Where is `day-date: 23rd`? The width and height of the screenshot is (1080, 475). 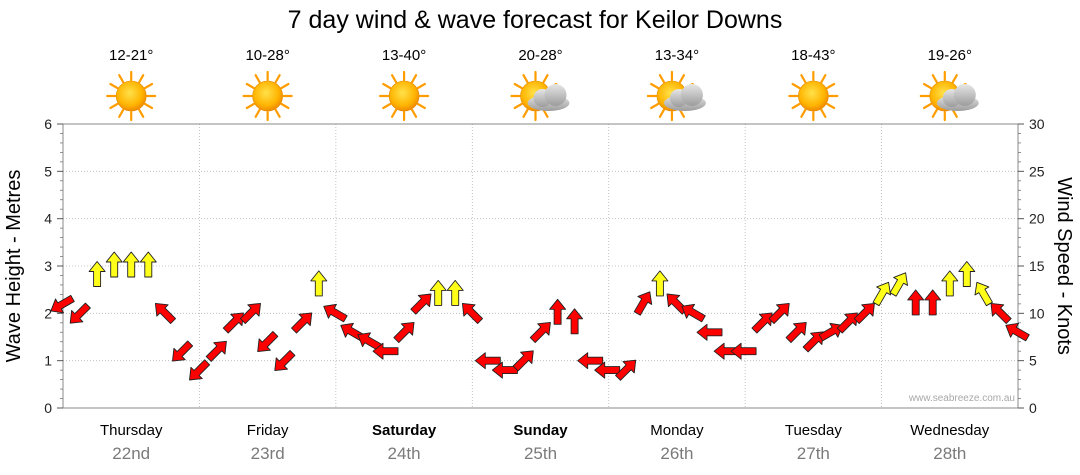 day-date: 23rd is located at coordinates (268, 453).